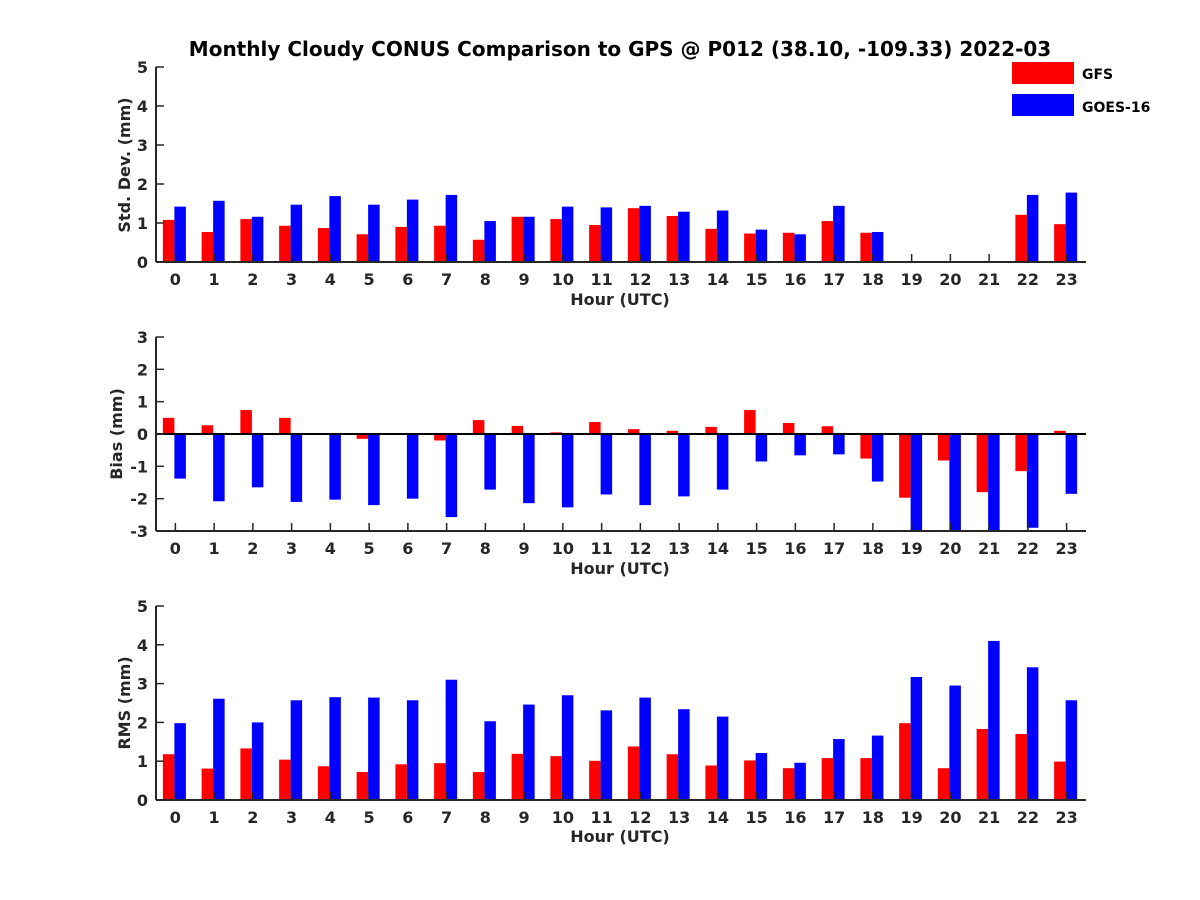 The width and height of the screenshot is (1200, 900). What do you see at coordinates (834, 817) in the screenshot?
I see `rms-x-tick-label: 17` at bounding box center [834, 817].